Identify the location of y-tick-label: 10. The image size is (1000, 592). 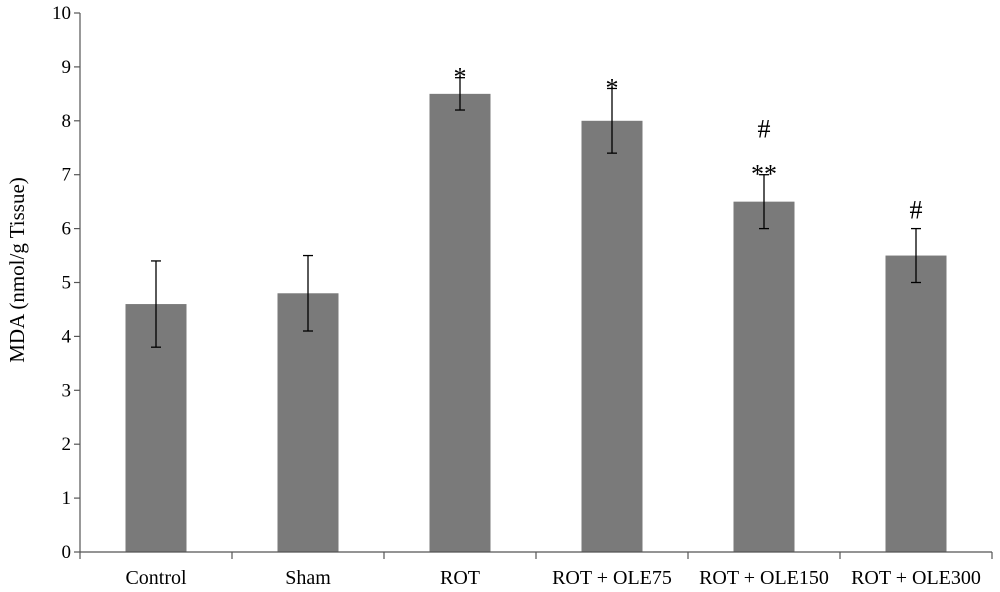
(61, 13).